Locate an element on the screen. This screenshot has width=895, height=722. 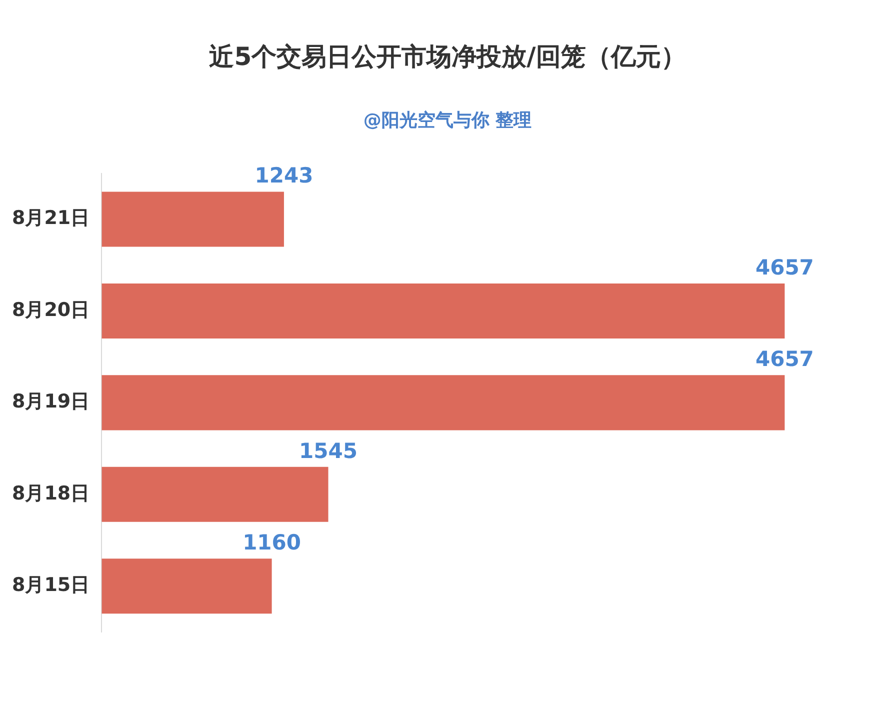
chart-title: 近5个交易日公开市场净投放/回笼（亿元） is located at coordinates (447, 57).